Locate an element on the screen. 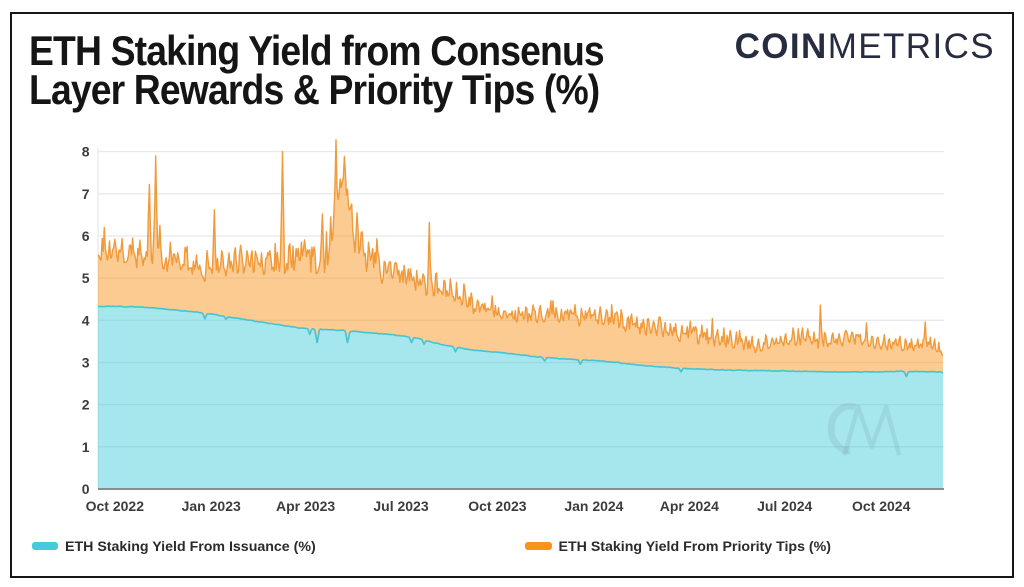 The height and width of the screenshot is (587, 1024). svg-text: Jan 2023 is located at coordinates (211, 506).